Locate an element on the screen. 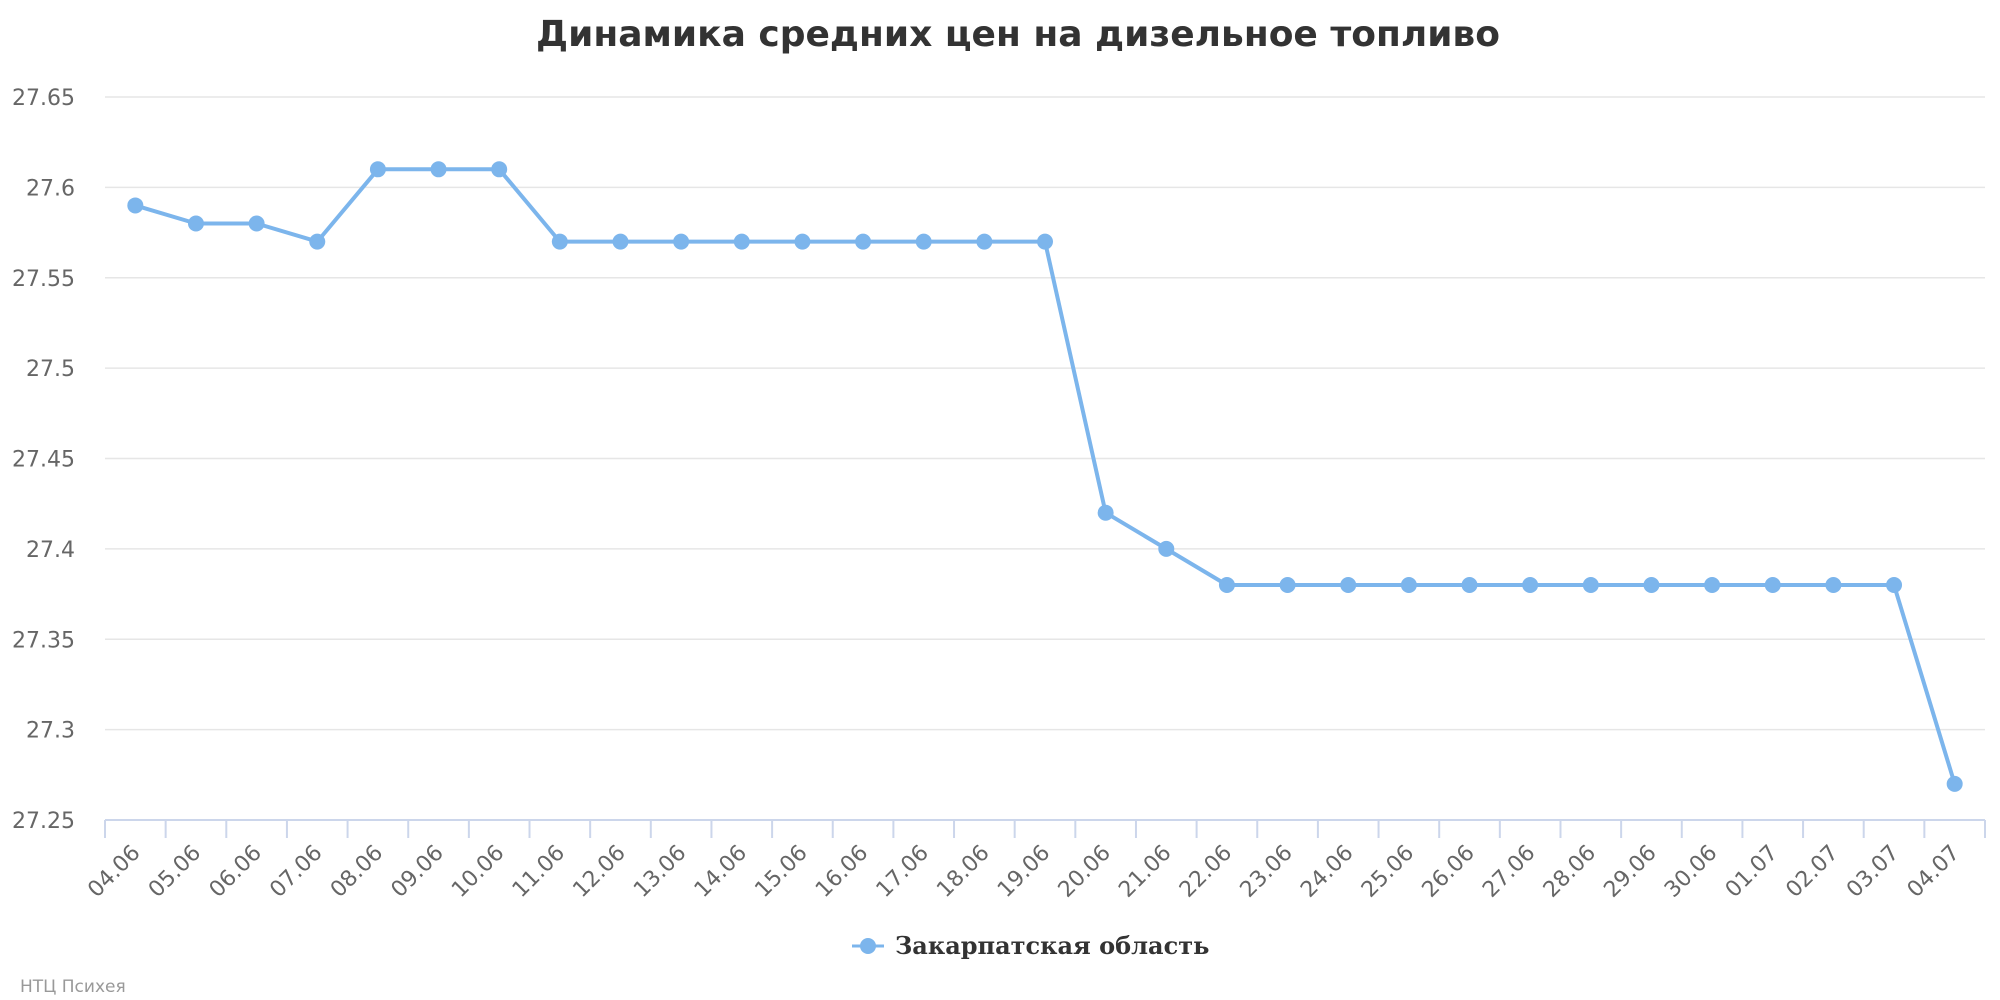 This screenshot has width=2000, height=1000. y-tick-label: 27.4 is located at coordinates (50, 550).